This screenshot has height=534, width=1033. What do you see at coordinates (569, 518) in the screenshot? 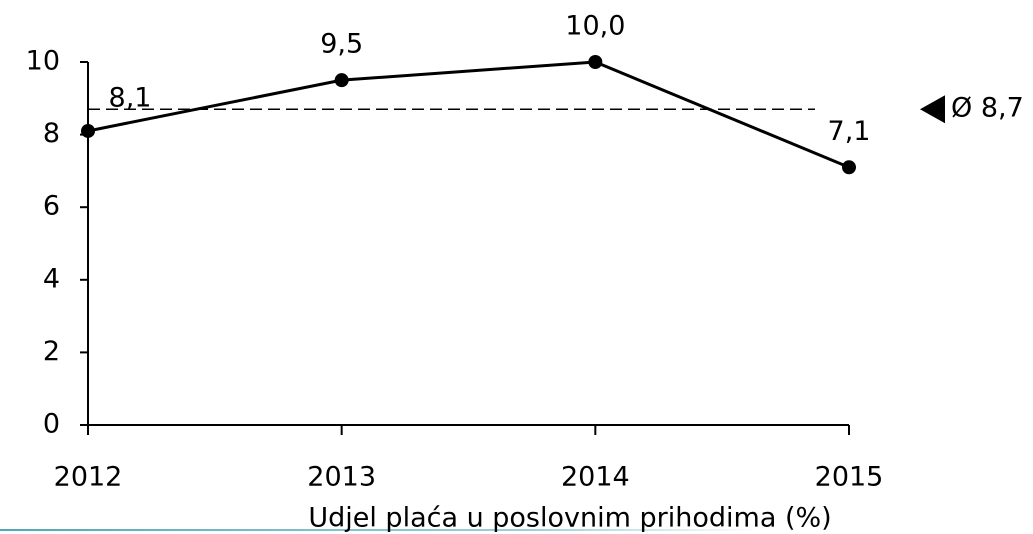
I see `x-axis-title: Udjel plaća u poslovnim prihodima (%)` at bounding box center [569, 518].